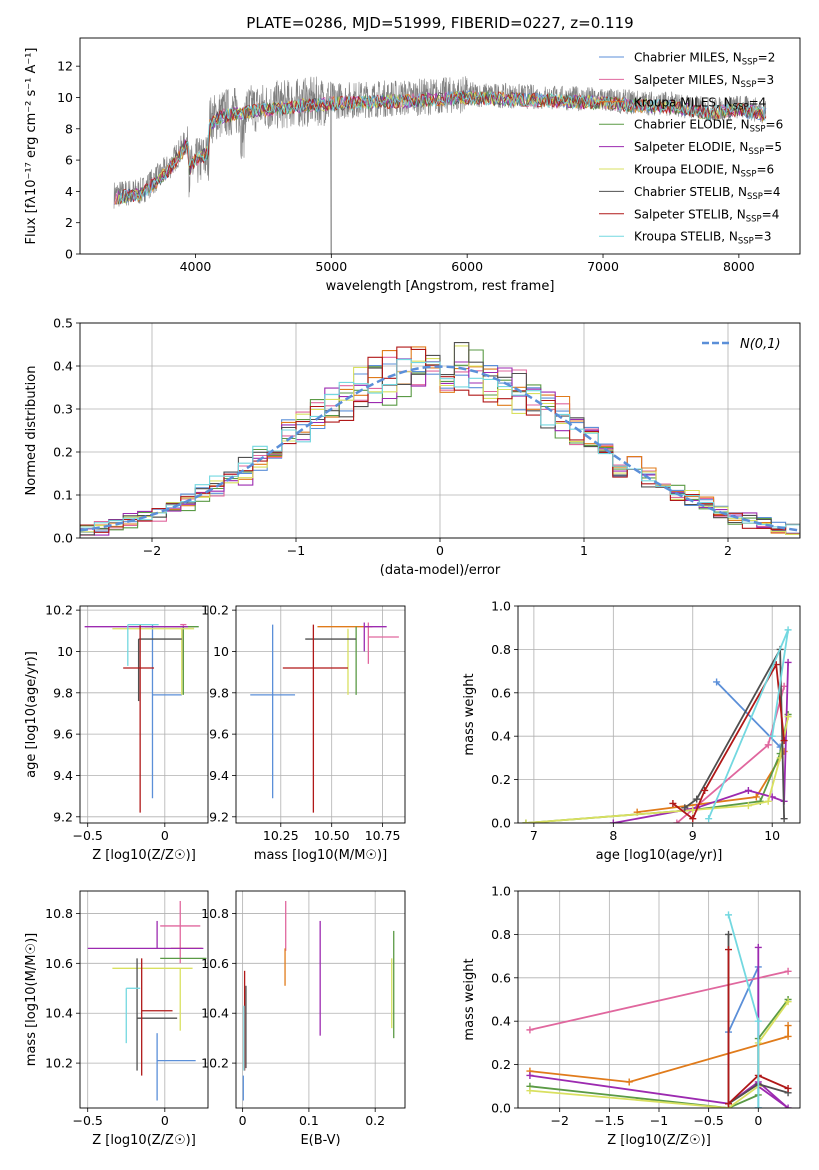 The image size is (819, 1170). What do you see at coordinates (534, 835) in the screenshot?
I see `x-tick-label: 7` at bounding box center [534, 835].